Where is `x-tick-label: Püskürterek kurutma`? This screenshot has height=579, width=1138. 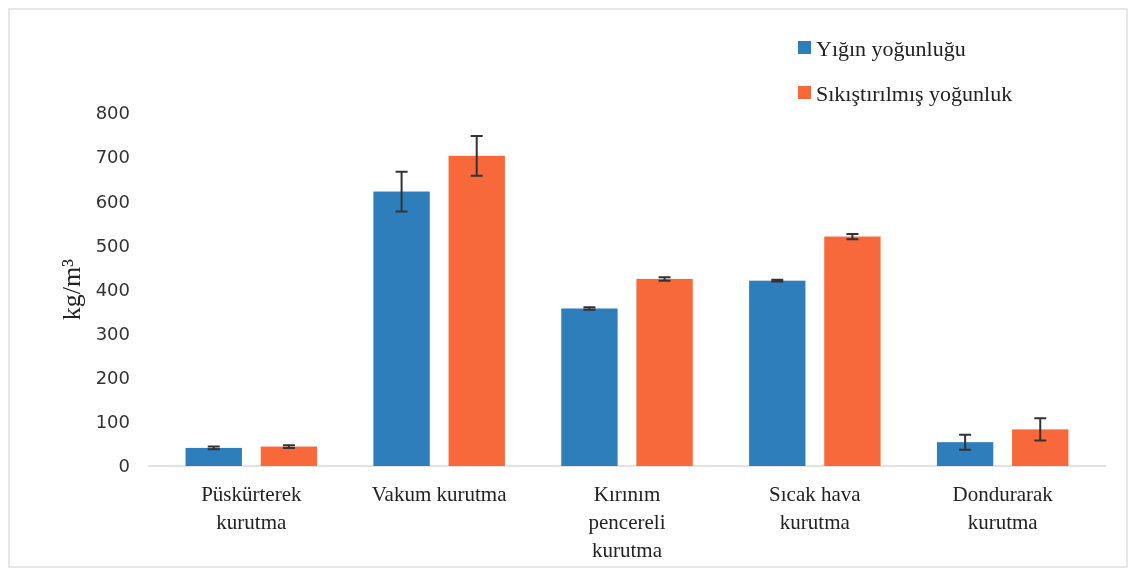
x-tick-label: Püskürterek kurutma is located at coordinates (251, 508).